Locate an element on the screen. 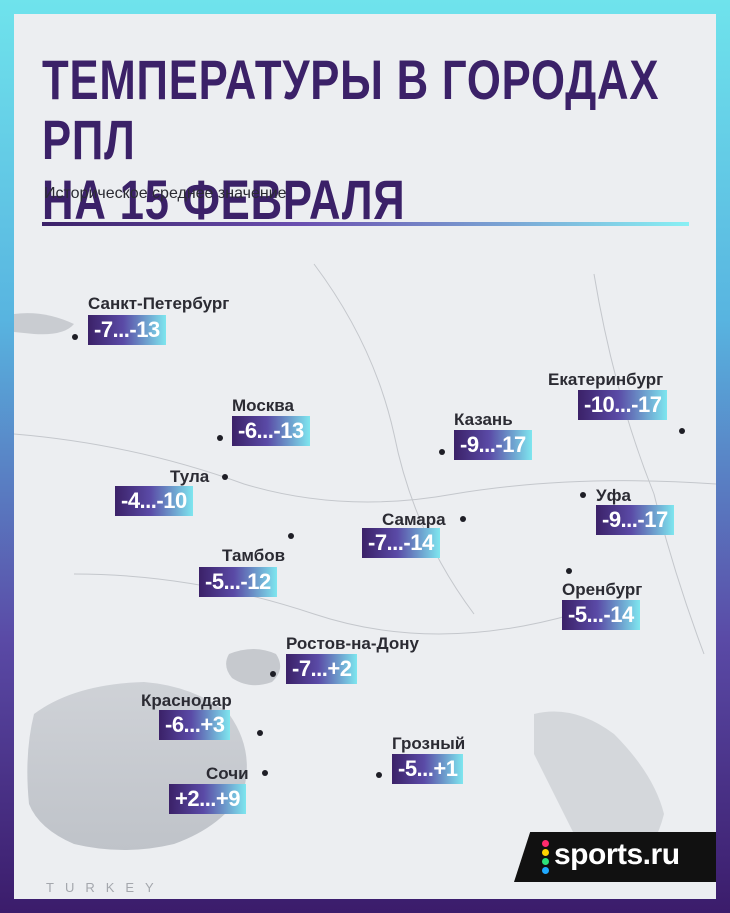  map-label-turkey: TURKEY is located at coordinates (105, 887).